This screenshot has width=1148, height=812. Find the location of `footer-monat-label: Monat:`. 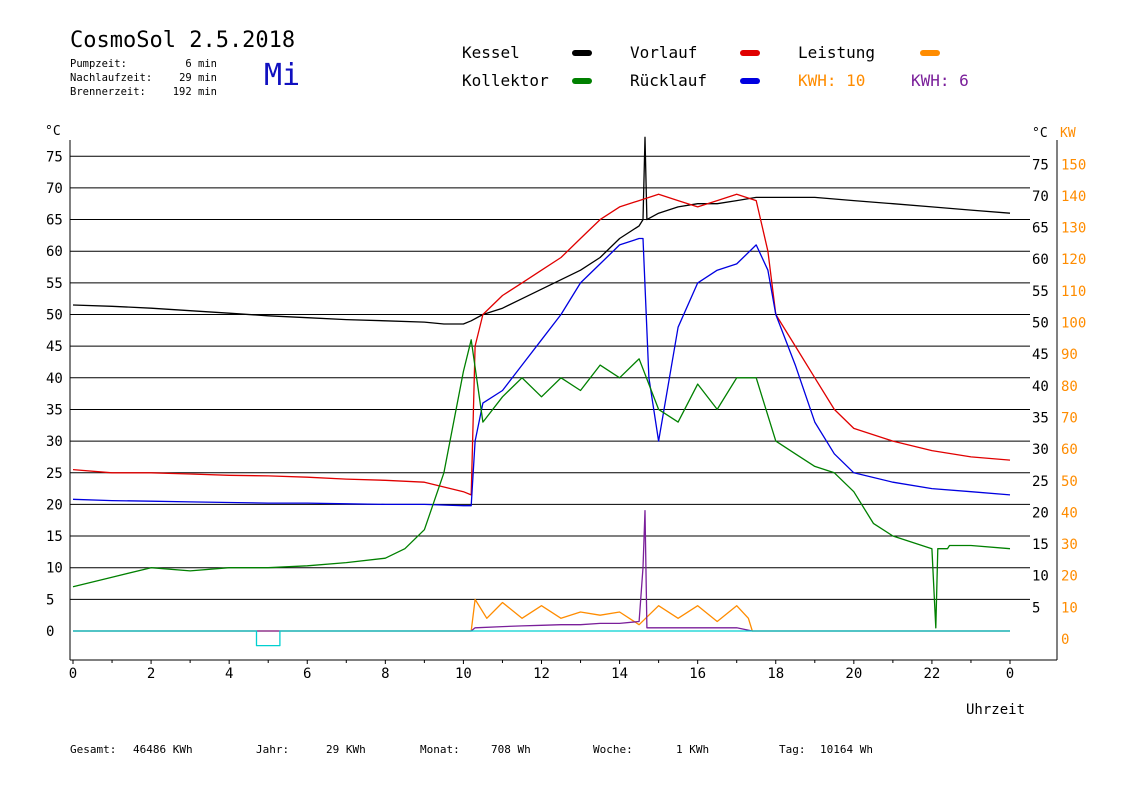

footer-monat-label: Monat: is located at coordinates (440, 749).